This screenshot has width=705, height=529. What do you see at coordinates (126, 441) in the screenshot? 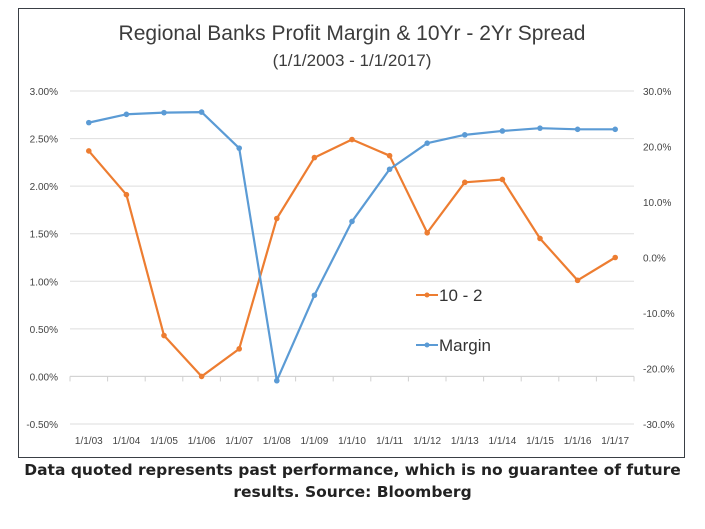
I see `x-axis-tick-label: 1/1/04` at bounding box center [126, 441].